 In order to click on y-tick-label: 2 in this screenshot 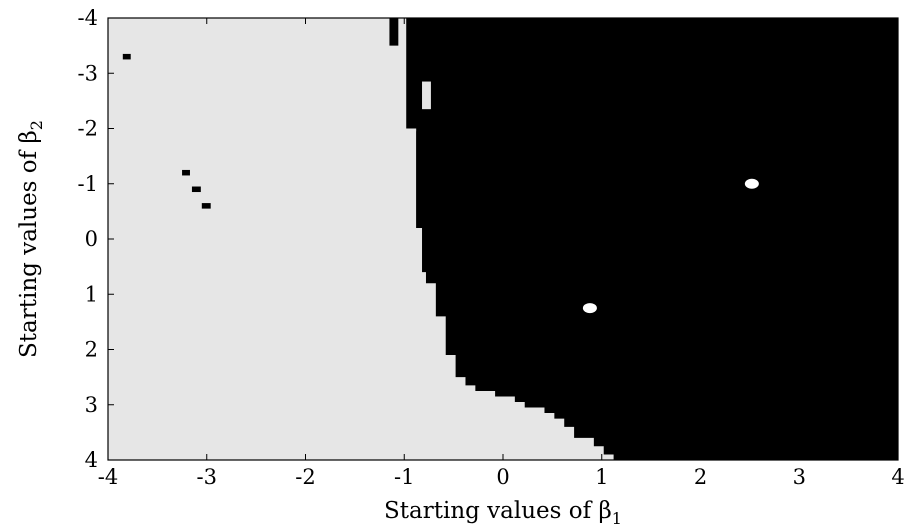, I will do `click(91, 350)`.